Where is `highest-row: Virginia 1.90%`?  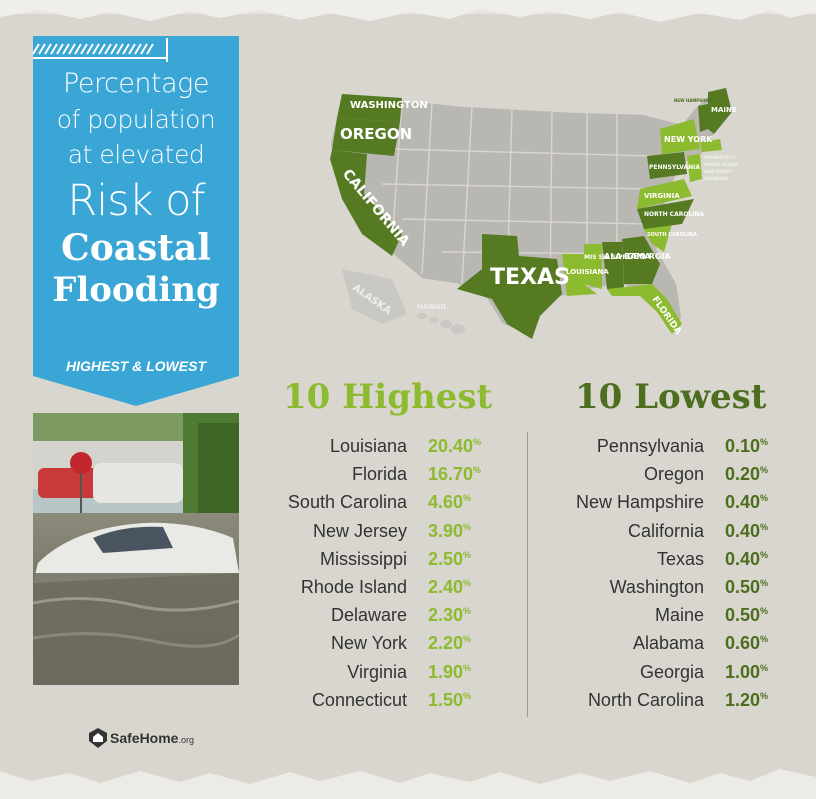
highest-row: Virginia 1.90% is located at coordinates (408, 674).